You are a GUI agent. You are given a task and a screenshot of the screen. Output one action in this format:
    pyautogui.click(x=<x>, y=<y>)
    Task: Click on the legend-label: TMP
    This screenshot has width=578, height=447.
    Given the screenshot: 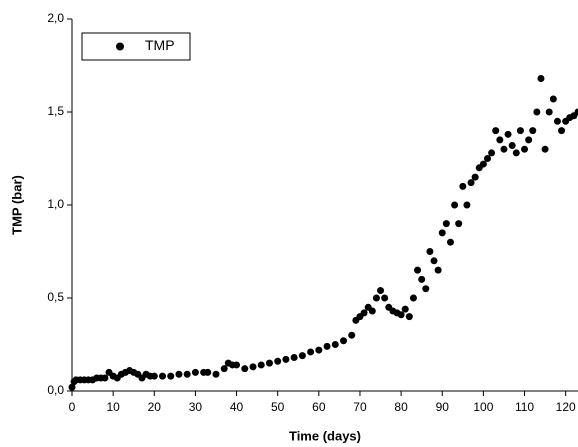 What is the action you would take?
    pyautogui.click(x=160, y=45)
    